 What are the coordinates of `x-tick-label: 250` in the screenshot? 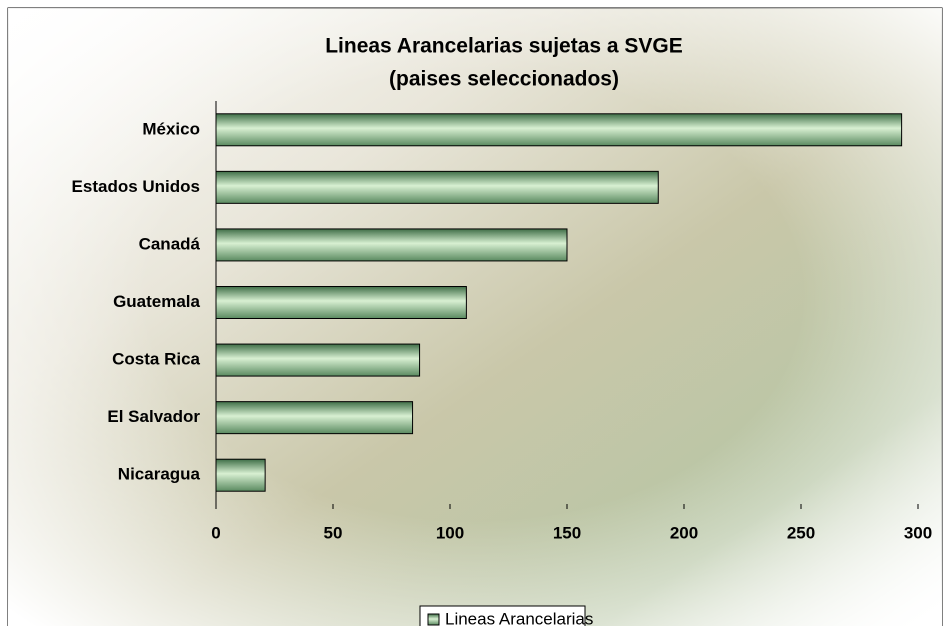 It's located at (801, 532).